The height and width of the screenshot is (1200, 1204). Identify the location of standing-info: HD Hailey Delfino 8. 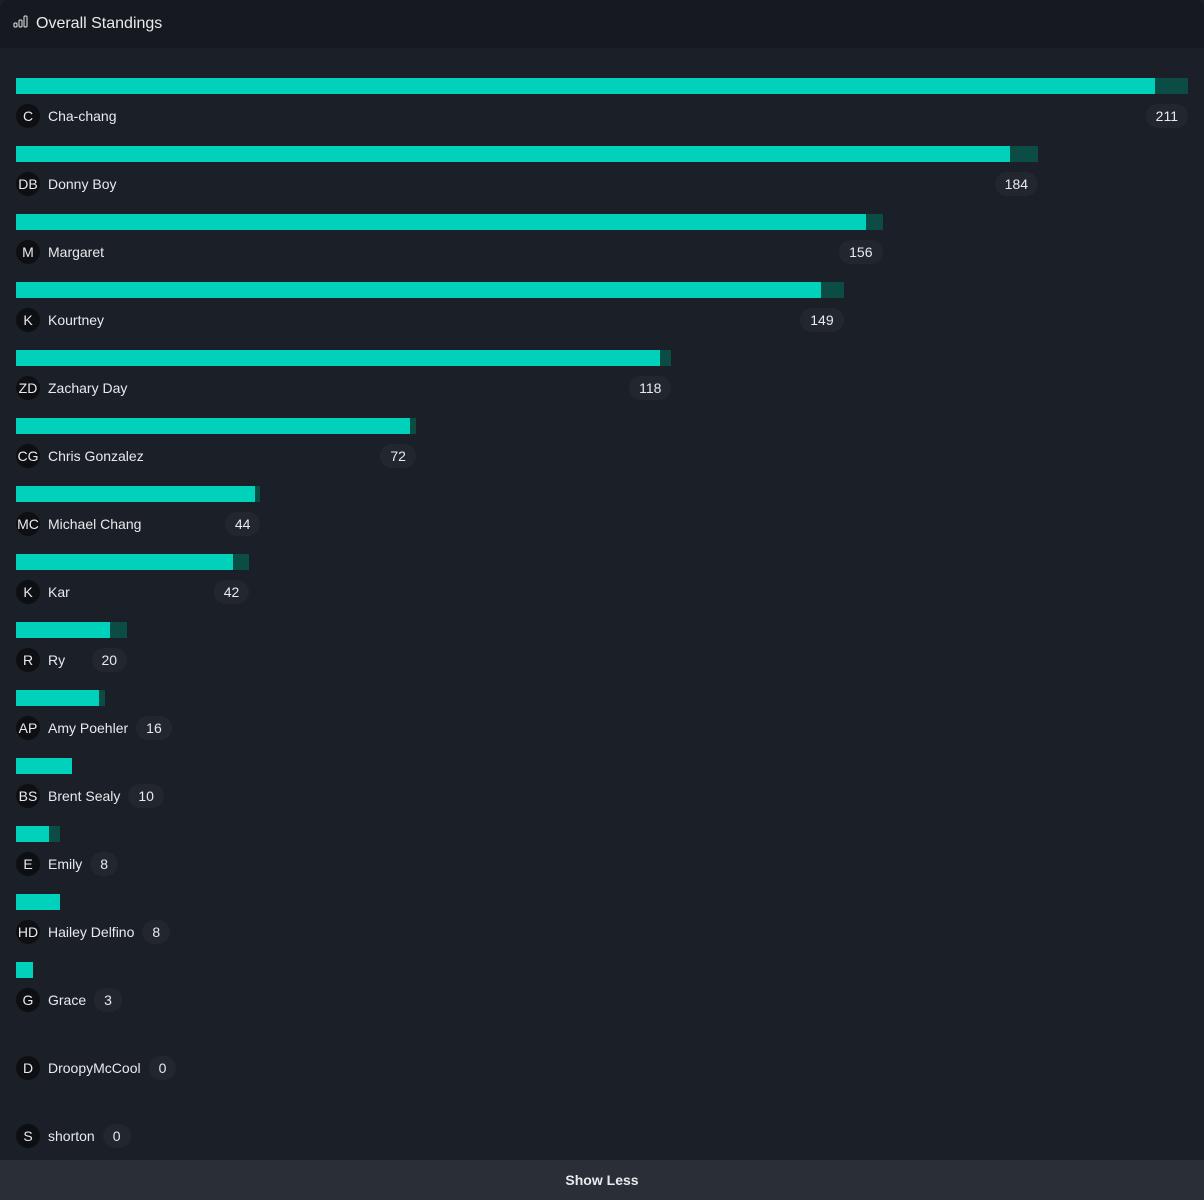
(93, 932).